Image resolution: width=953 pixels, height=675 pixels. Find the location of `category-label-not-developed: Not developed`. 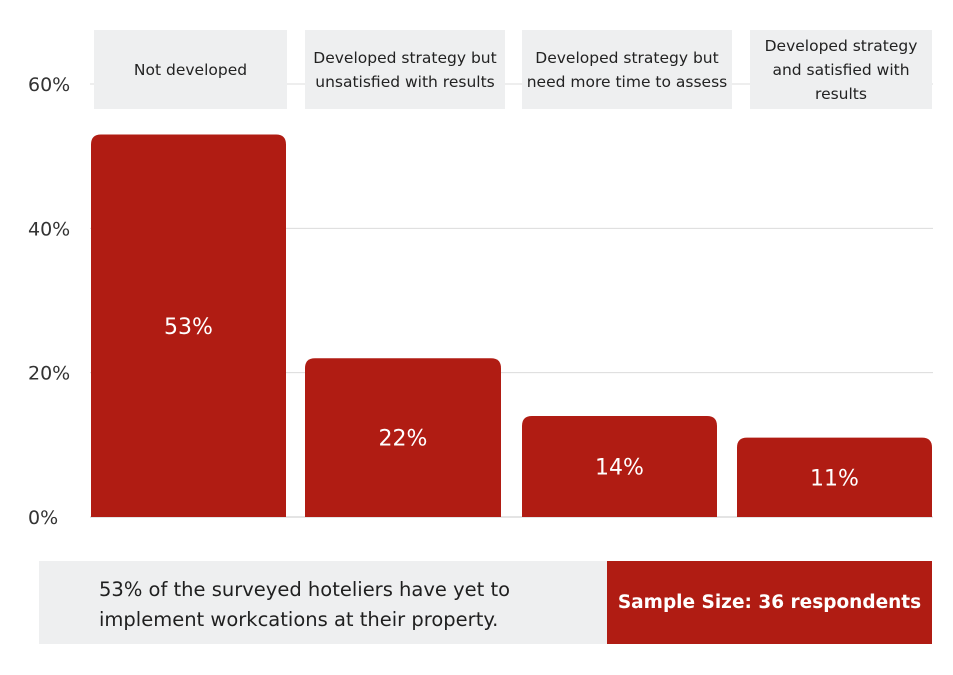

category-label-not-developed: Not developed is located at coordinates (190, 69).